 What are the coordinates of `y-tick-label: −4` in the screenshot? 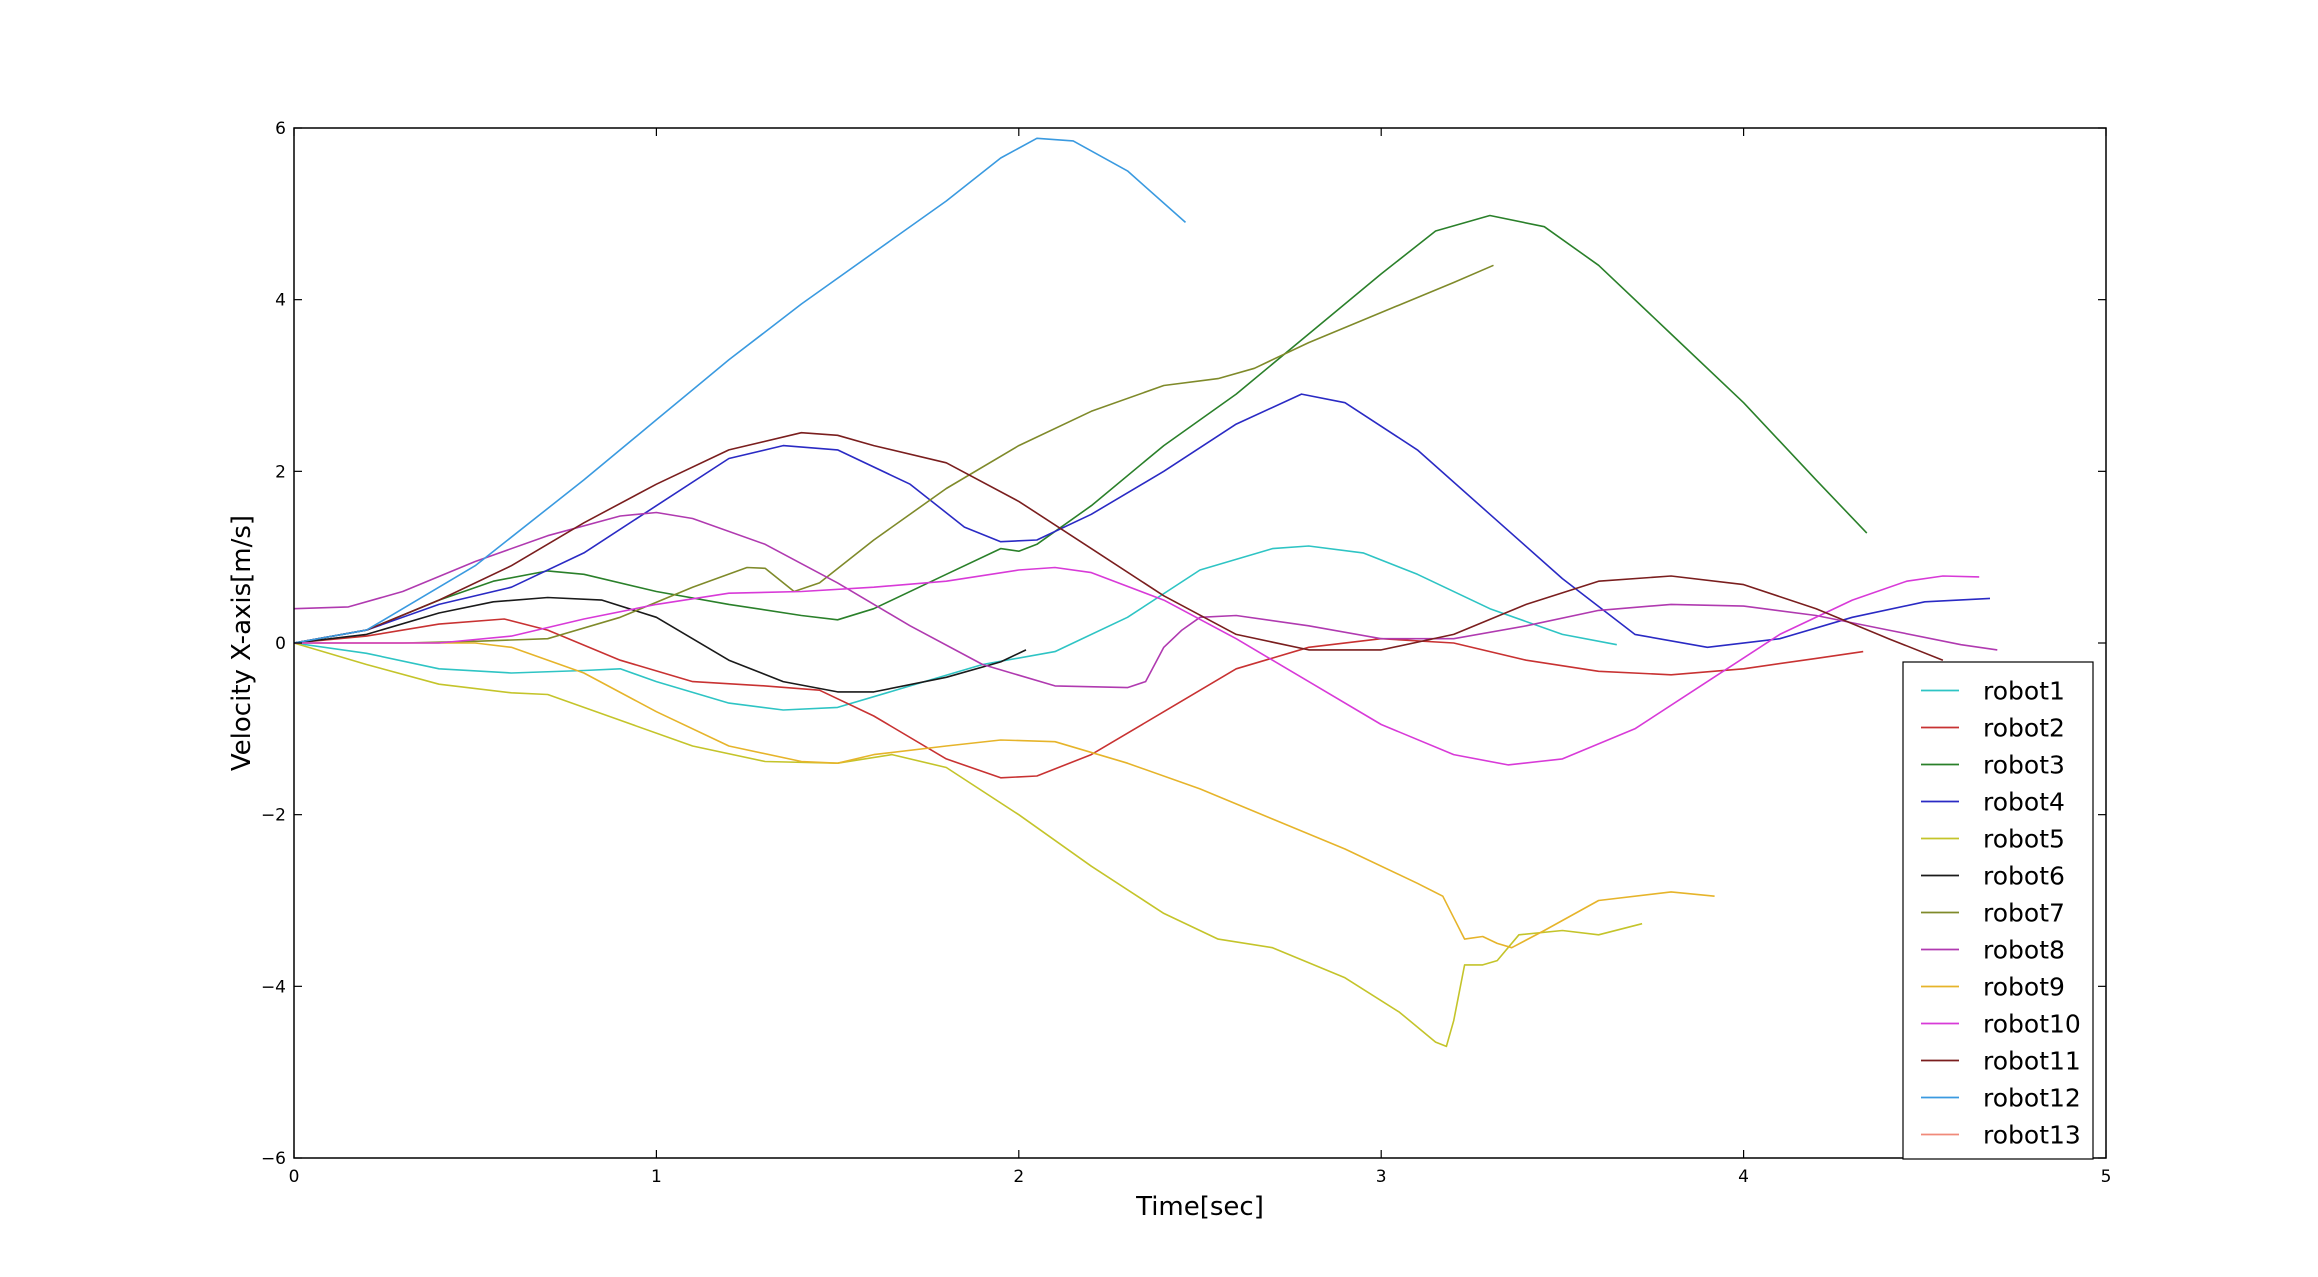 It's located at (273, 987).